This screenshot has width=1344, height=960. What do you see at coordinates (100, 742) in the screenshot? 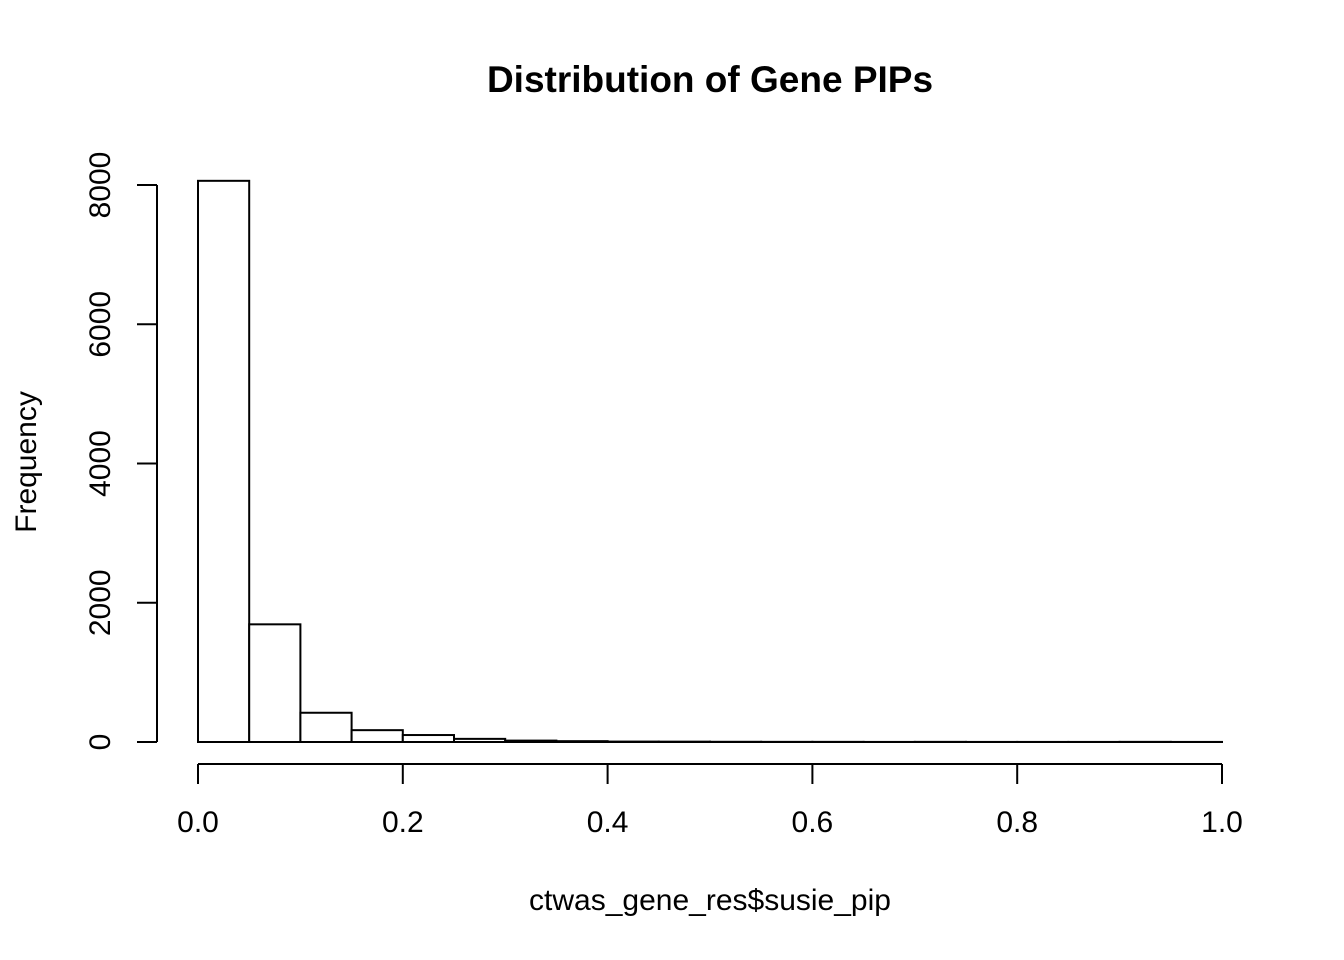
I see `y-tick-label: 0` at bounding box center [100, 742].